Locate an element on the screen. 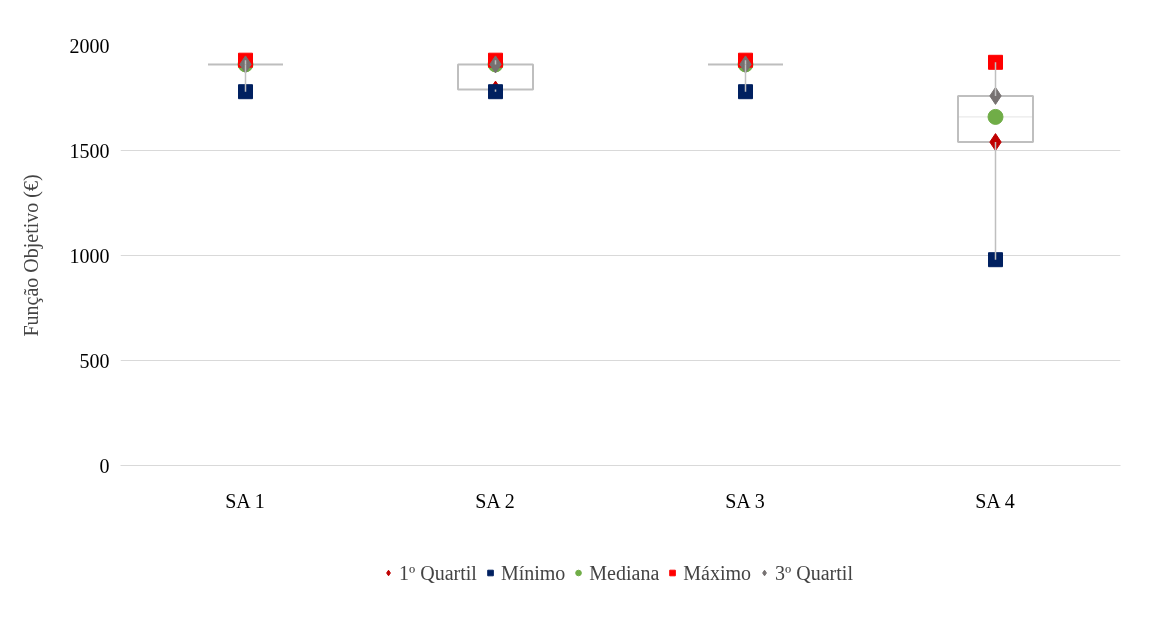 This screenshot has height=632, width=1170. x-tick-label: SA 4 is located at coordinates (995, 500).